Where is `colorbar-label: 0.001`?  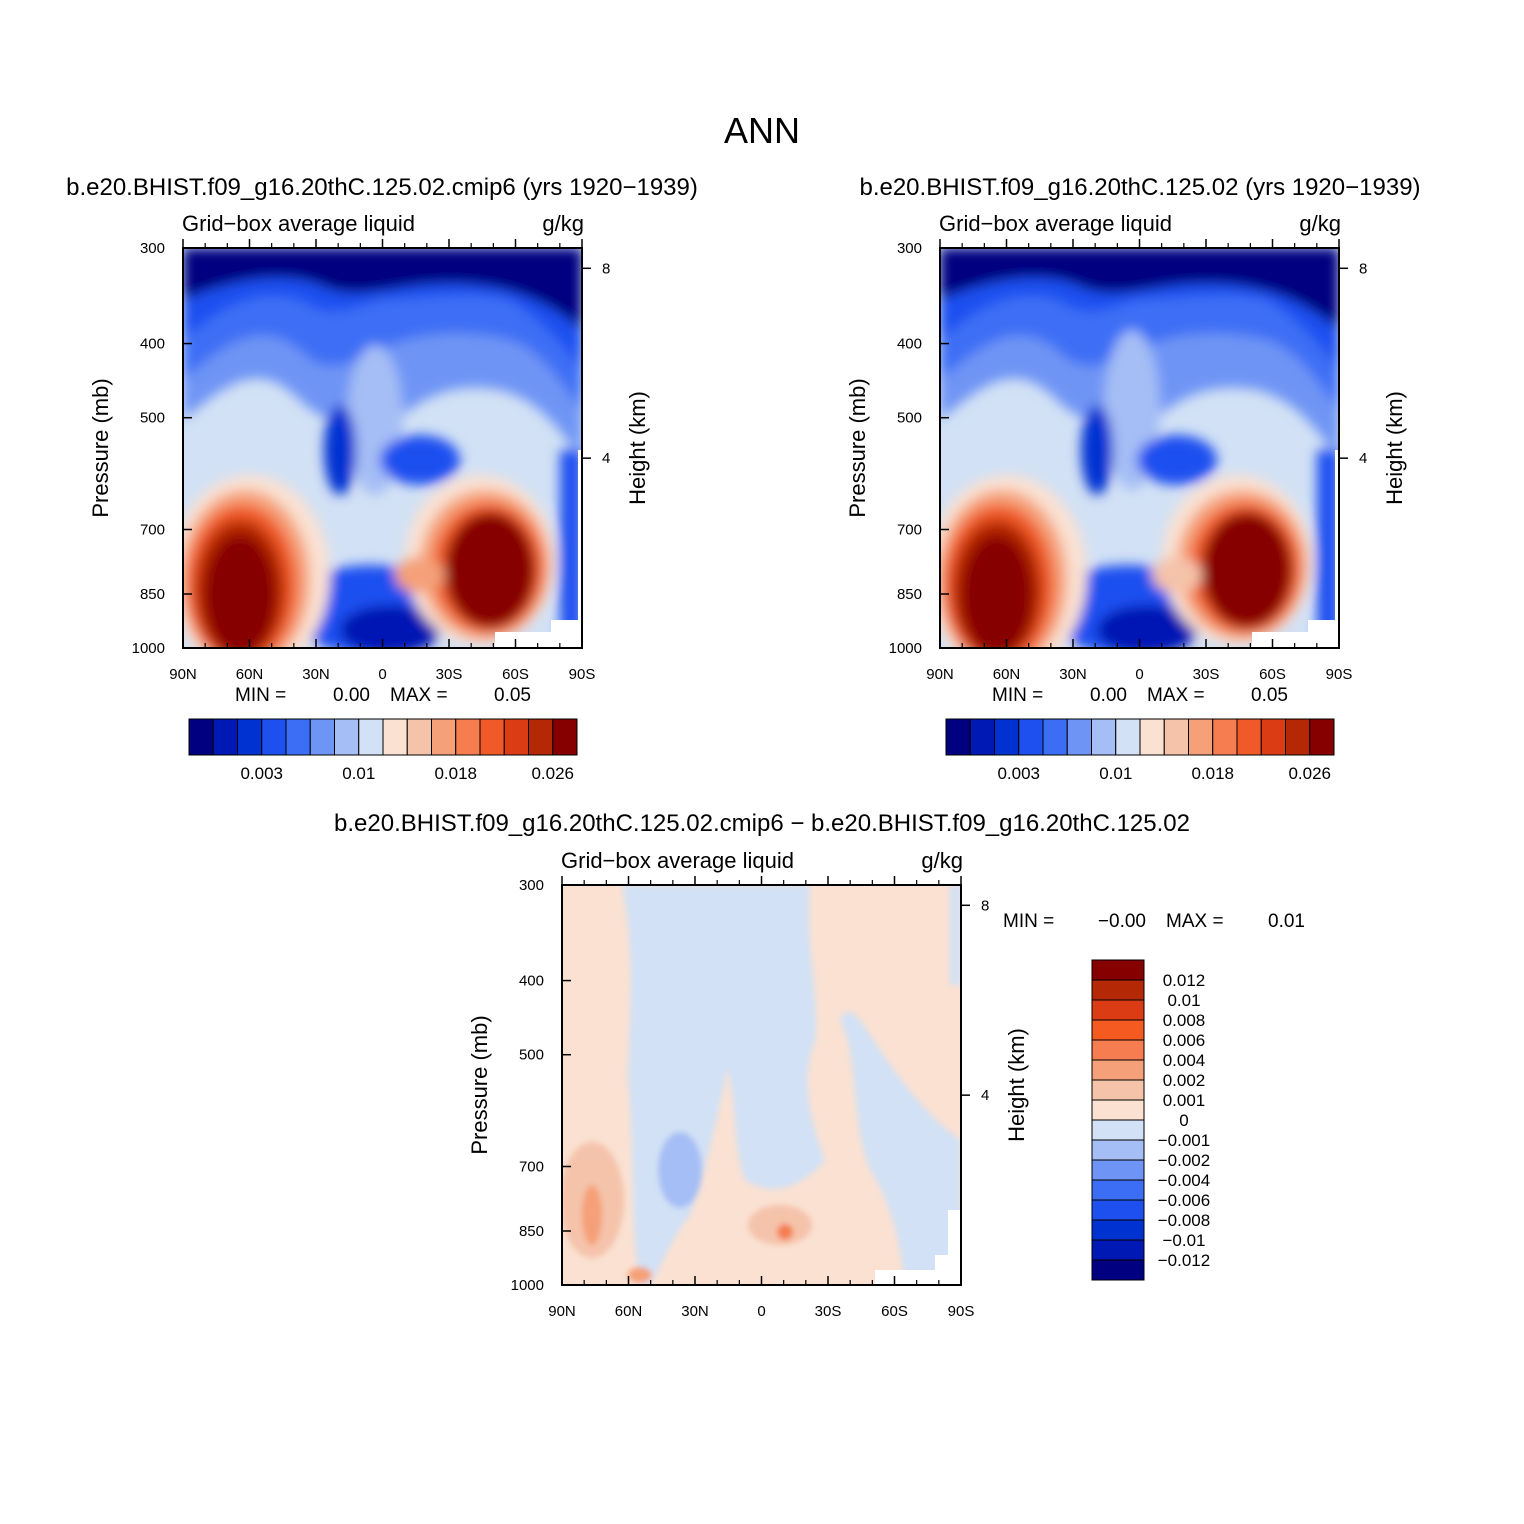 colorbar-label: 0.001 is located at coordinates (1184, 1100).